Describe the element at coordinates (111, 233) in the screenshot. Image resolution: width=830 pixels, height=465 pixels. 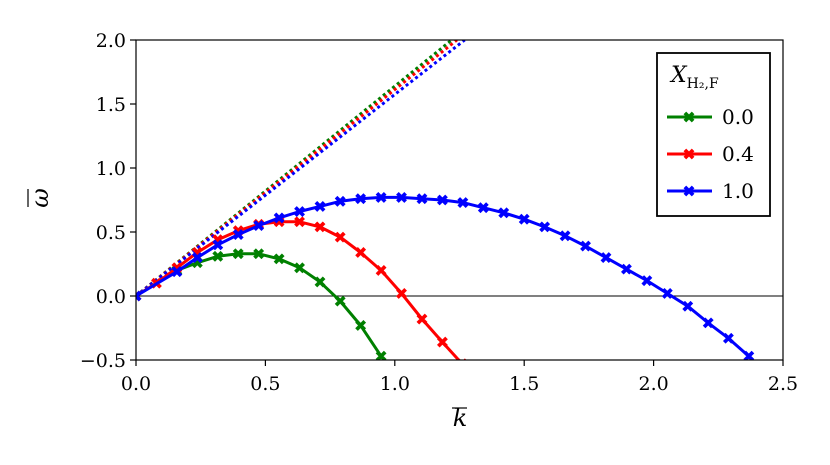
I see `y-tick-label: 0.5` at that location.